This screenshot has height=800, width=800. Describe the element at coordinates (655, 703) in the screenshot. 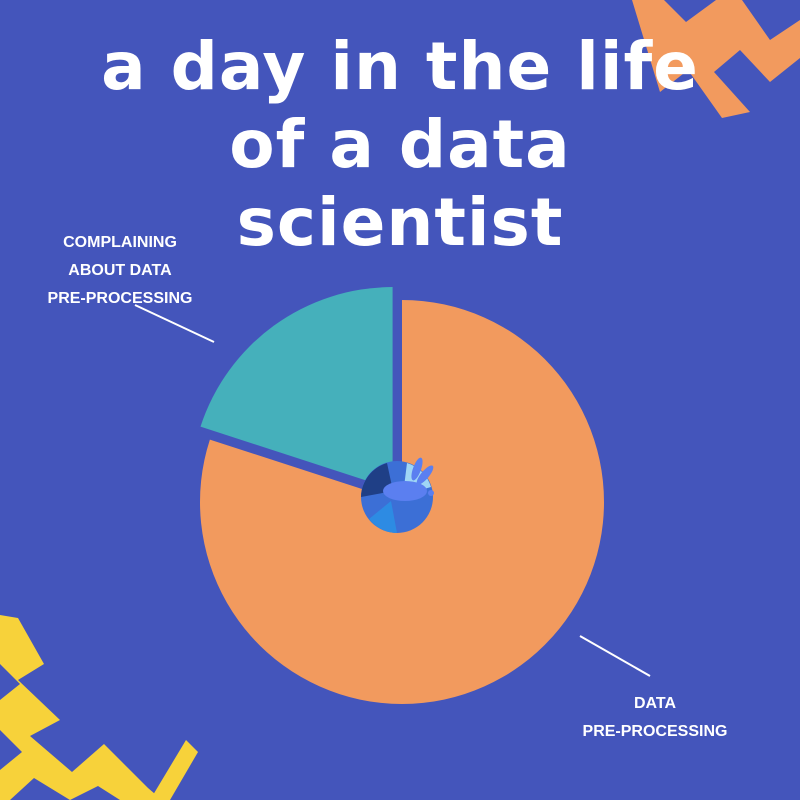

I see `slice-label-preprocessing-line-1: DATA` at that location.